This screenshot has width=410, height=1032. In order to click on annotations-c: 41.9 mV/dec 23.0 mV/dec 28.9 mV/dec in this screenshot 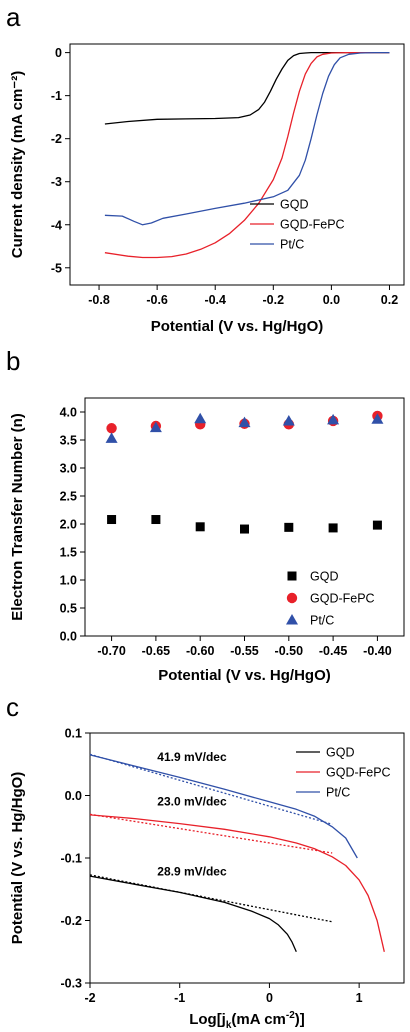, I will do `click(192, 814)`.